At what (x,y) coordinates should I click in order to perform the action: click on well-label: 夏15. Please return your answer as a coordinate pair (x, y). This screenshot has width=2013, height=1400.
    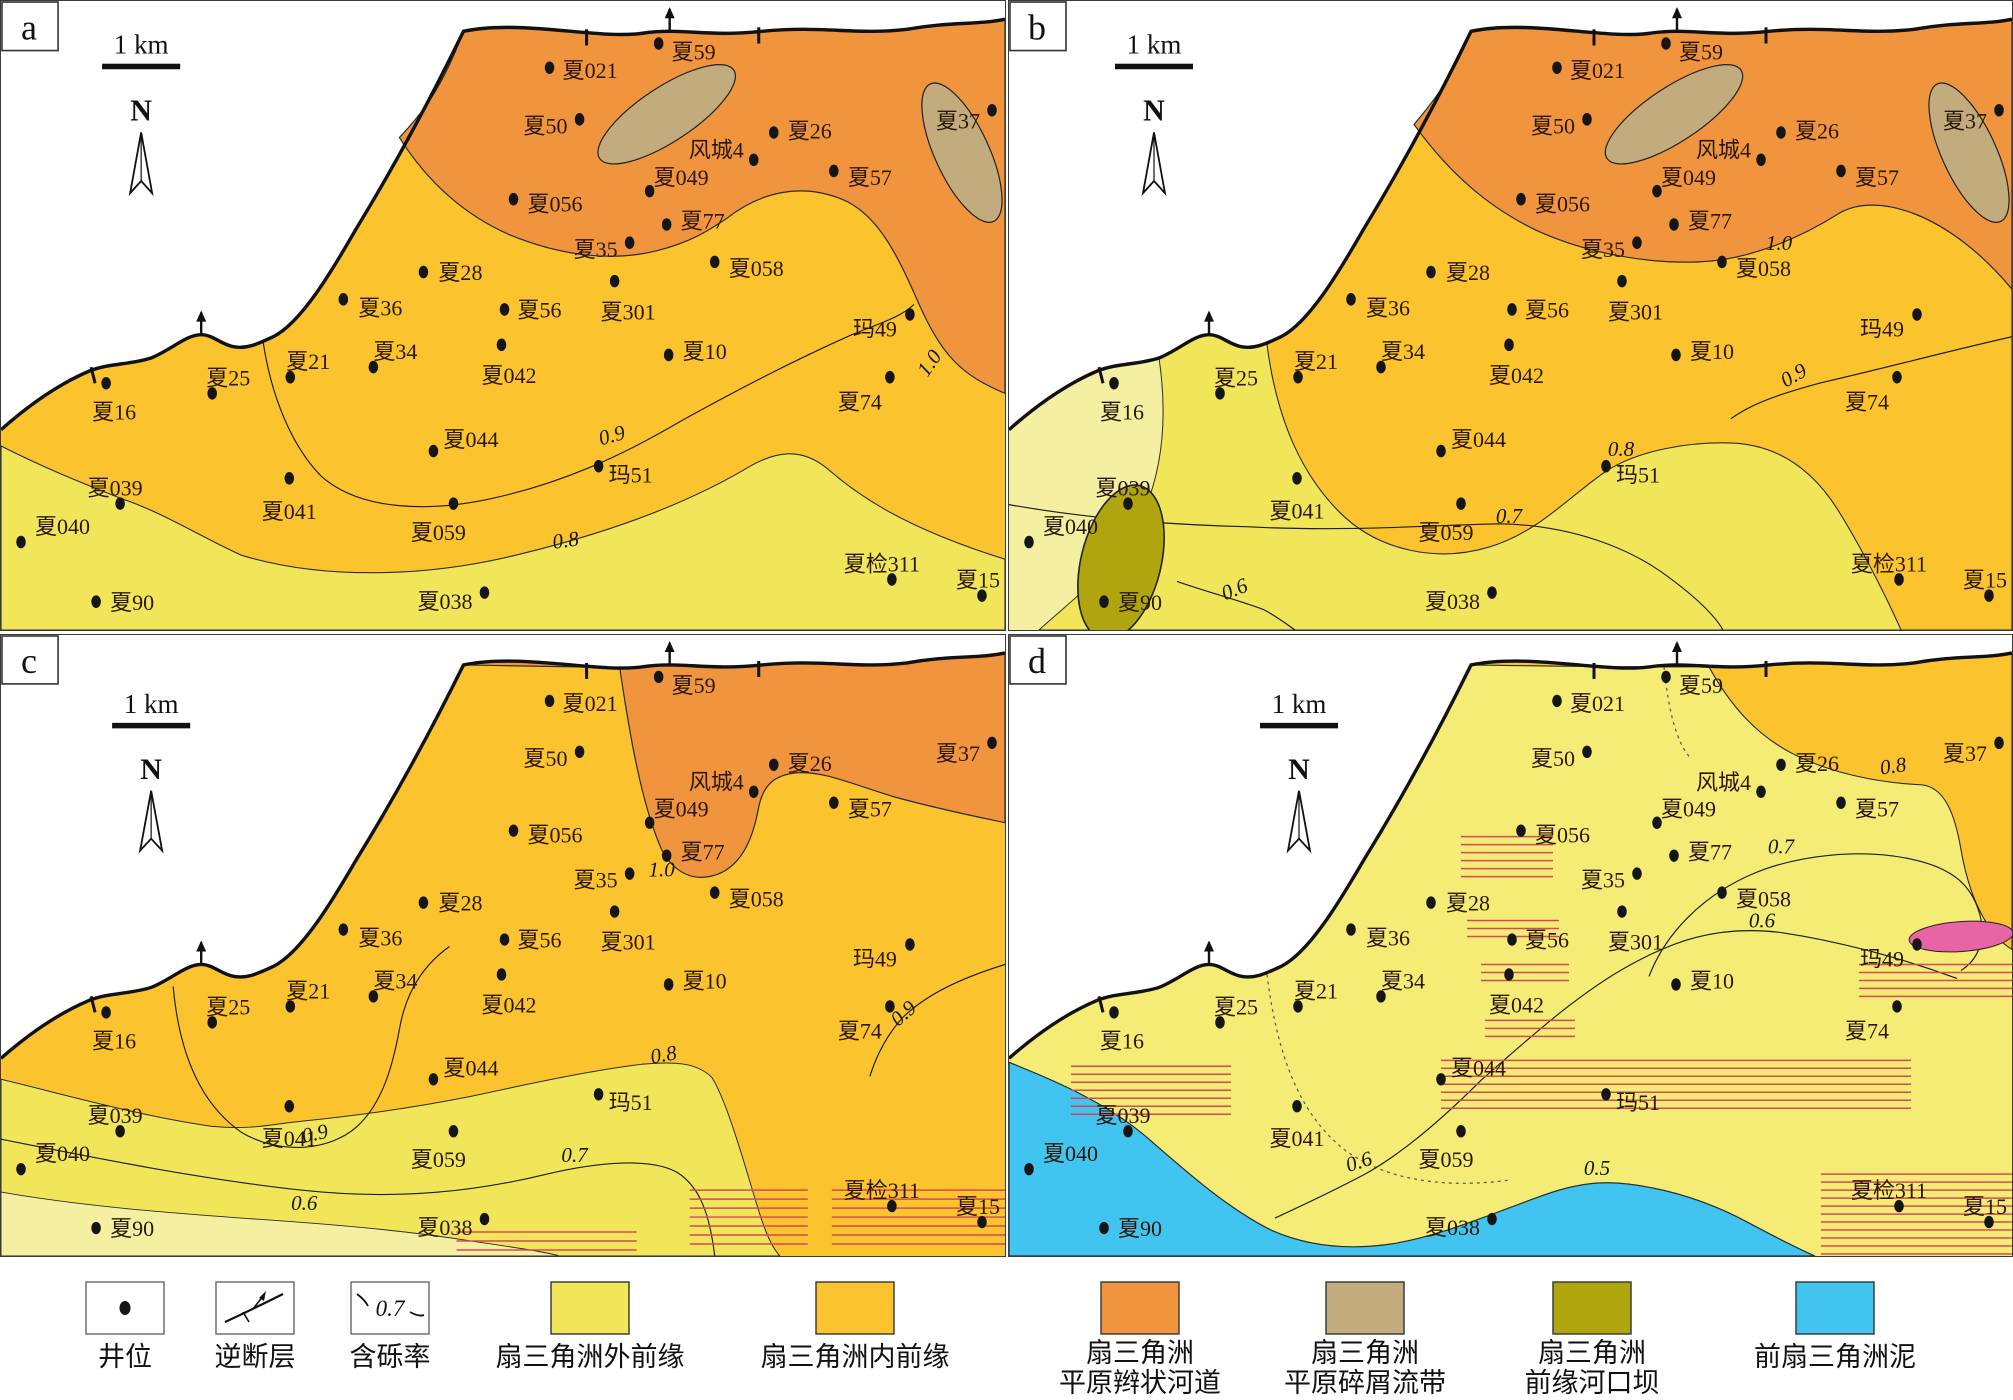
    Looking at the image, I should click on (1985, 1206).